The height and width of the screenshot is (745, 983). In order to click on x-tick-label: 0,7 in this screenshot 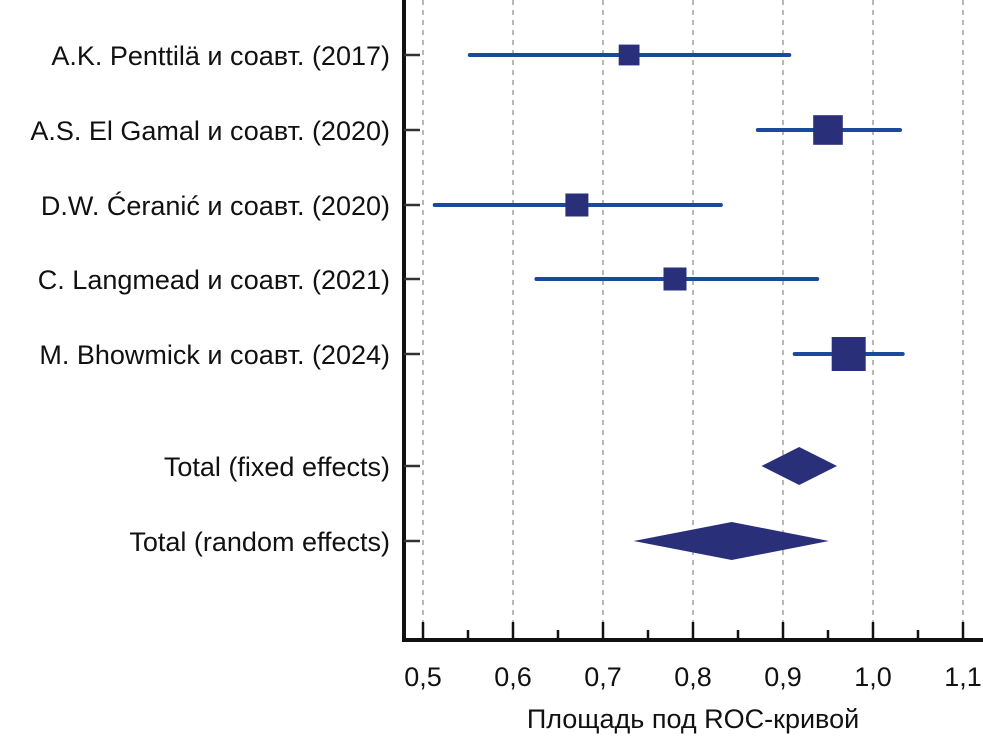, I will do `click(603, 677)`.